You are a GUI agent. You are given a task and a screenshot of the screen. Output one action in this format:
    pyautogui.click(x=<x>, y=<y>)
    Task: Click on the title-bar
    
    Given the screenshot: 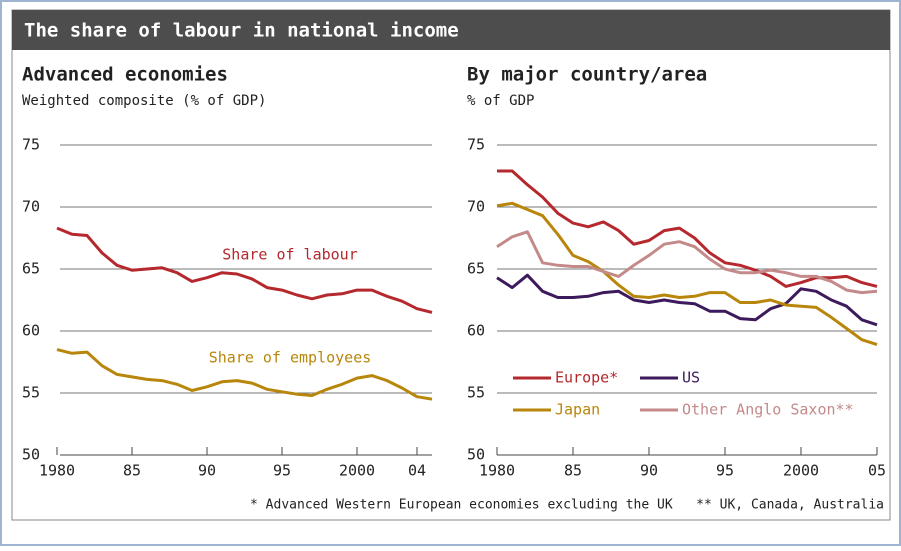 What is the action you would take?
    pyautogui.click(x=451, y=30)
    